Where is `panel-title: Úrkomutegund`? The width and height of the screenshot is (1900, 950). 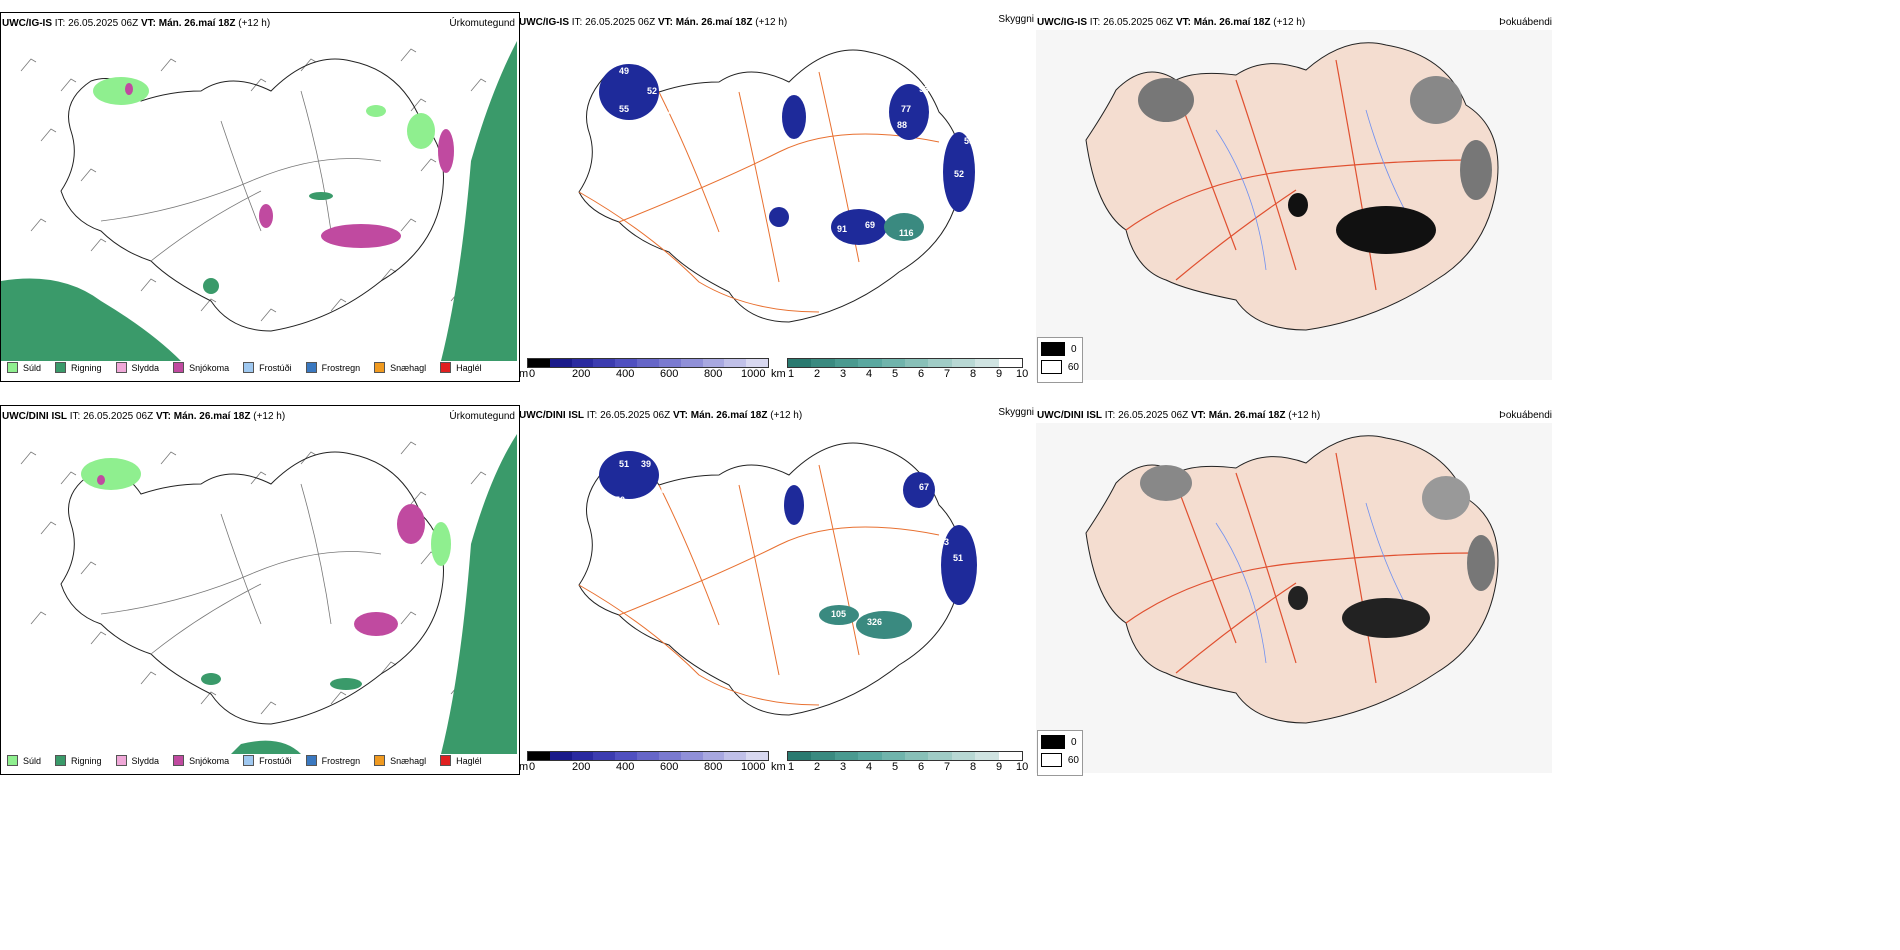 panel-title: Úrkomutegund is located at coordinates (482, 416).